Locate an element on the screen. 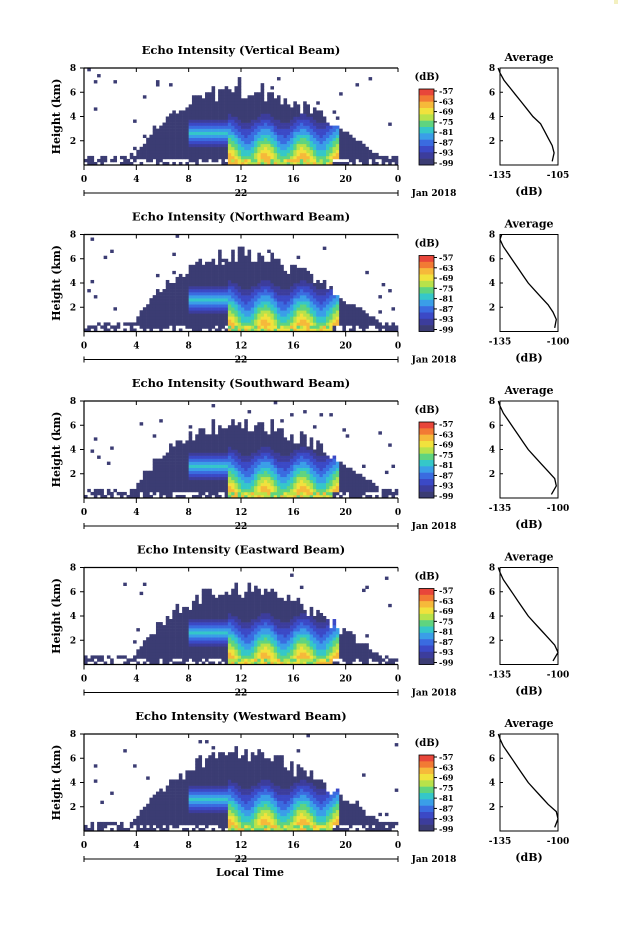 The height and width of the screenshot is (929, 618). colorbar-segment is located at coordinates (426, 149).